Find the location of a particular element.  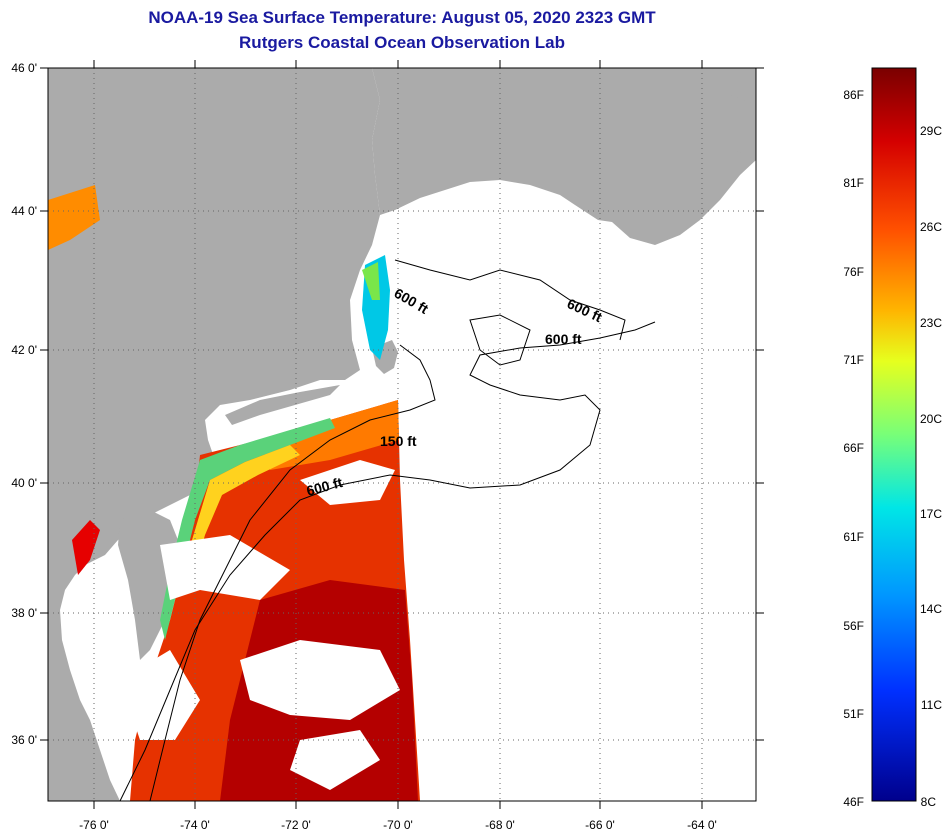

lat-tick-label: 44 0' is located at coordinates (24, 211).